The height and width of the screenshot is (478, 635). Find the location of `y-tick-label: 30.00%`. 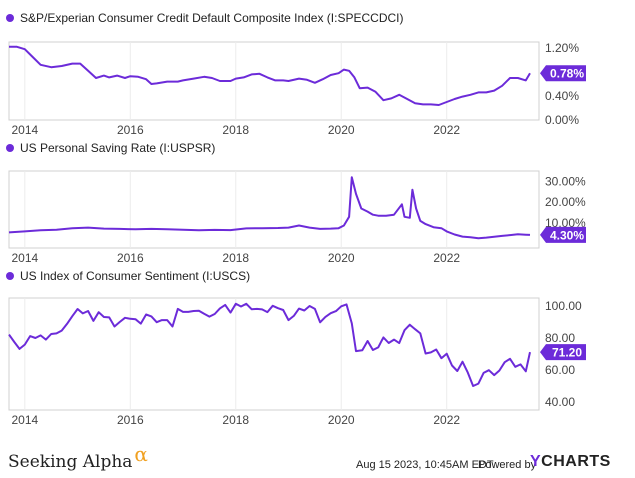

y-tick-label: 30.00% is located at coordinates (565, 181).